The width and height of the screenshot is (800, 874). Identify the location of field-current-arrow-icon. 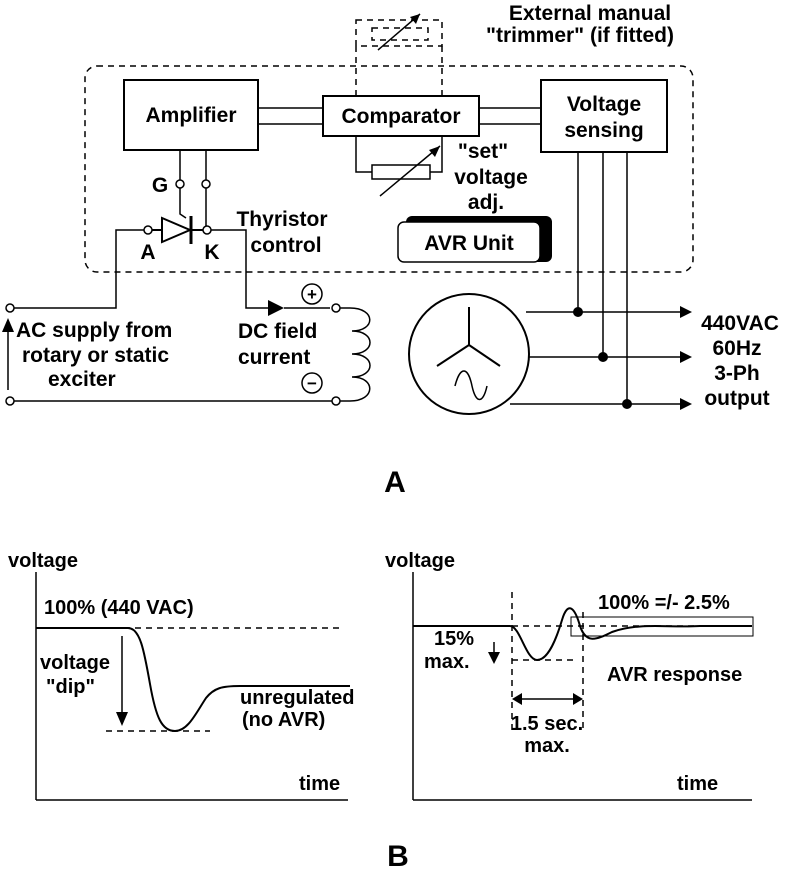
(276, 308).